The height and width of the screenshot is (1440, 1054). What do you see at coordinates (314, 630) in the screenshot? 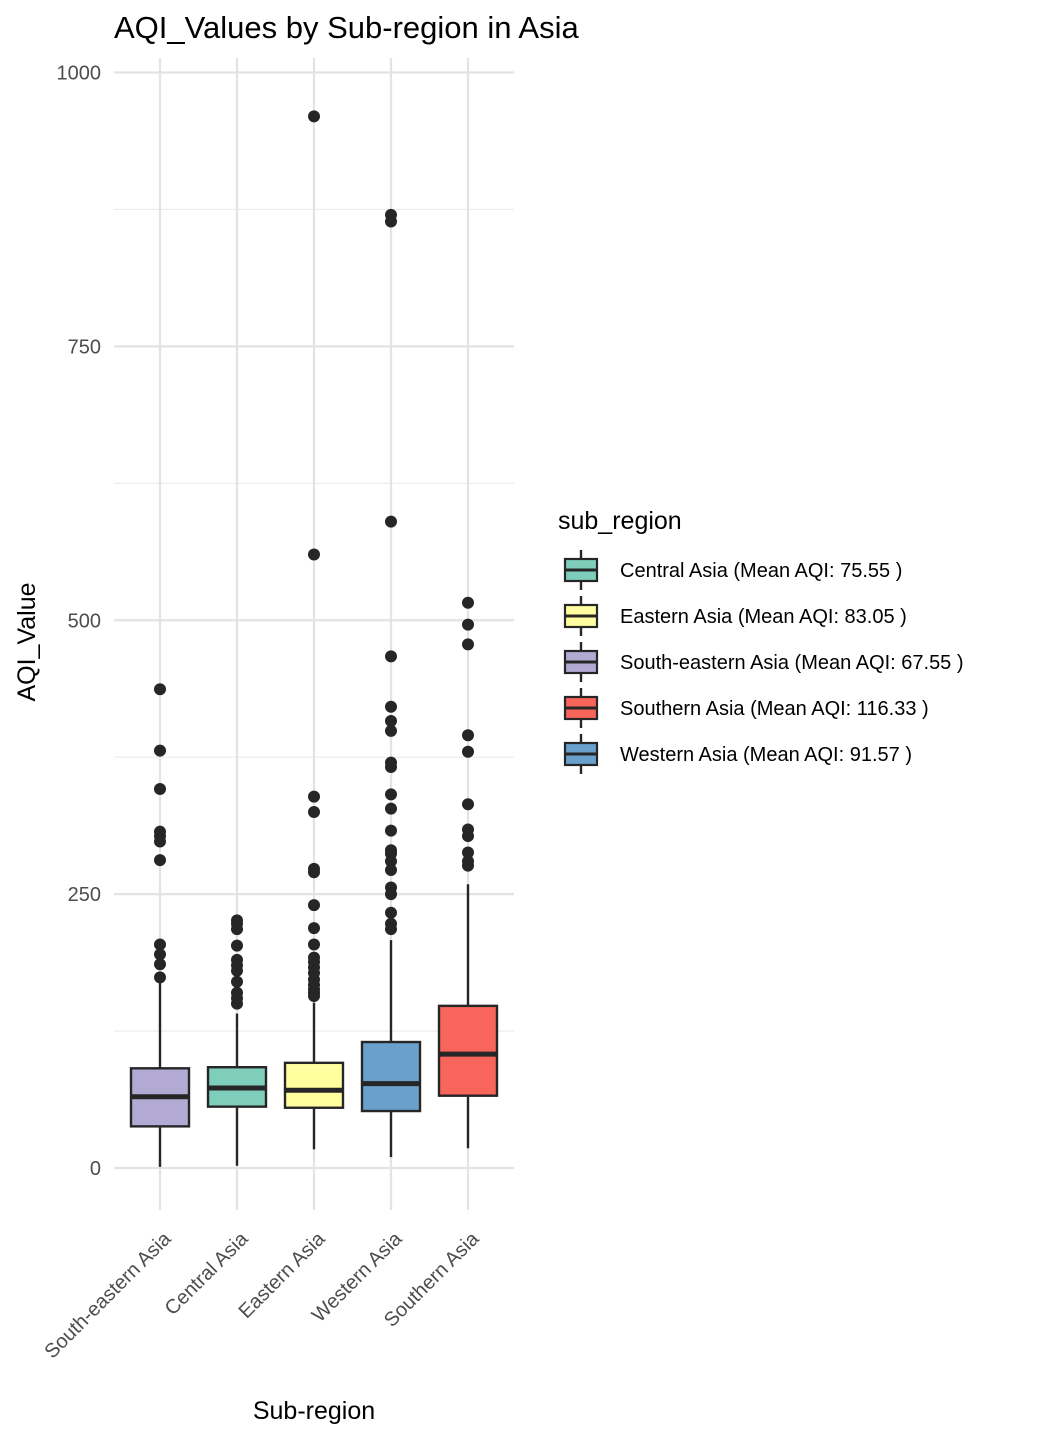
I see `box-eastern-asia` at bounding box center [314, 630].